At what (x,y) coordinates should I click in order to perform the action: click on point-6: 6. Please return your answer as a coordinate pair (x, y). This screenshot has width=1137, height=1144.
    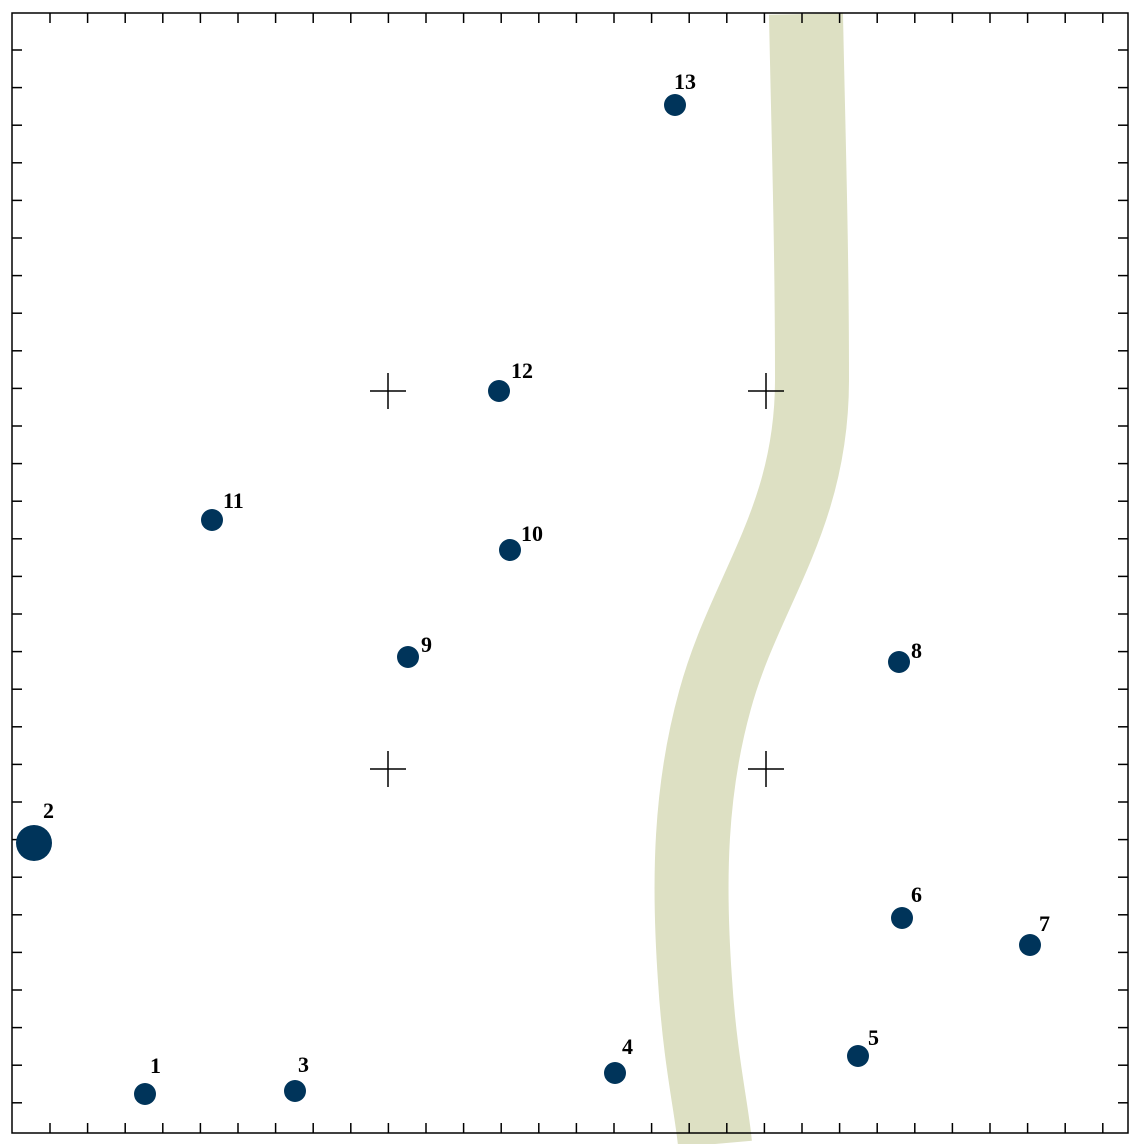
    Looking at the image, I should click on (906, 905).